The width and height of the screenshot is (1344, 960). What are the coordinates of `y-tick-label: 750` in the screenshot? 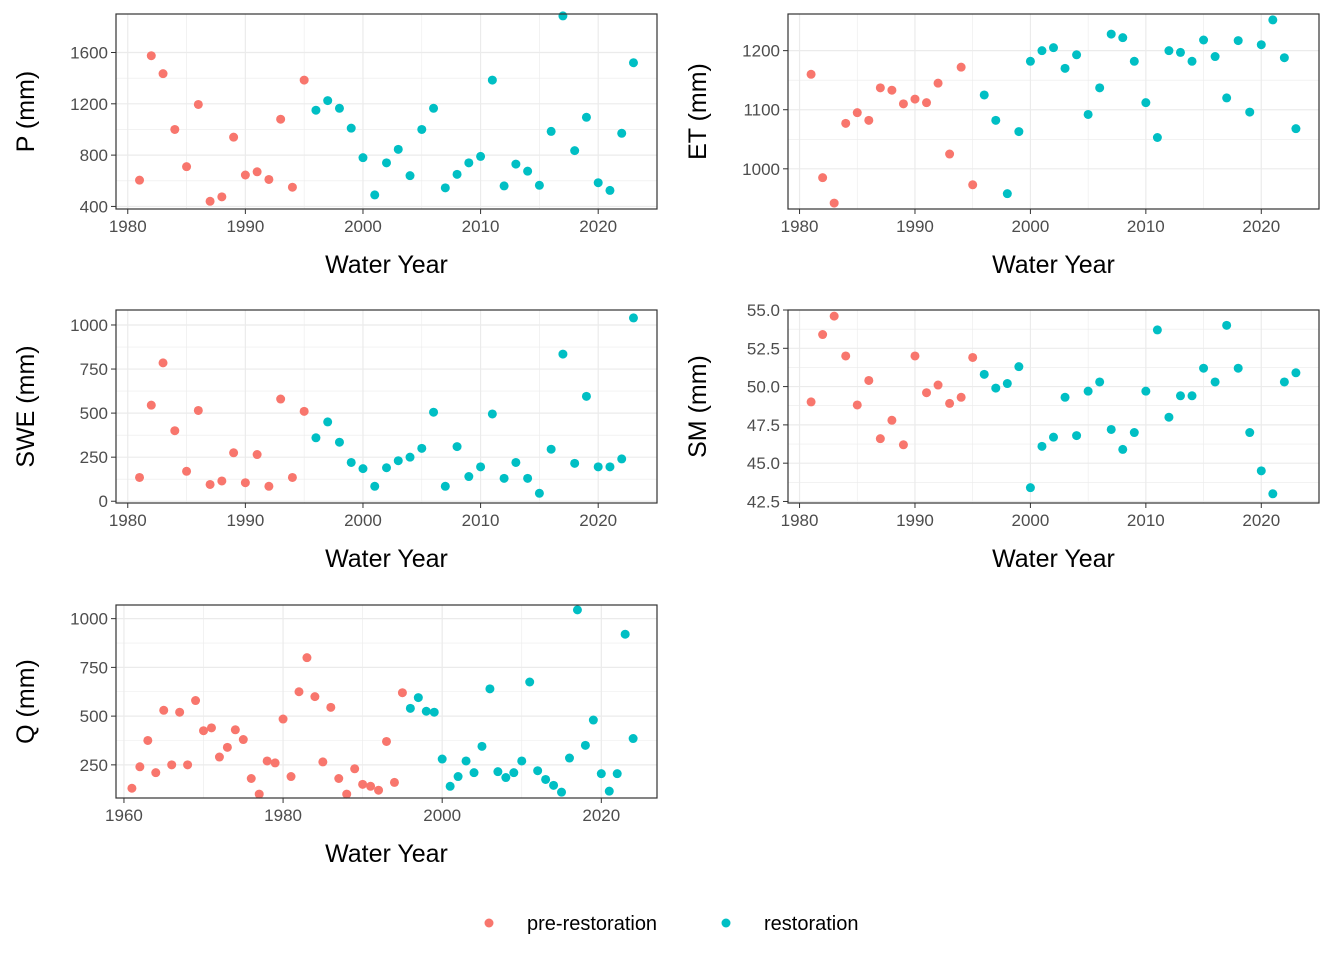 It's located at (94, 667).